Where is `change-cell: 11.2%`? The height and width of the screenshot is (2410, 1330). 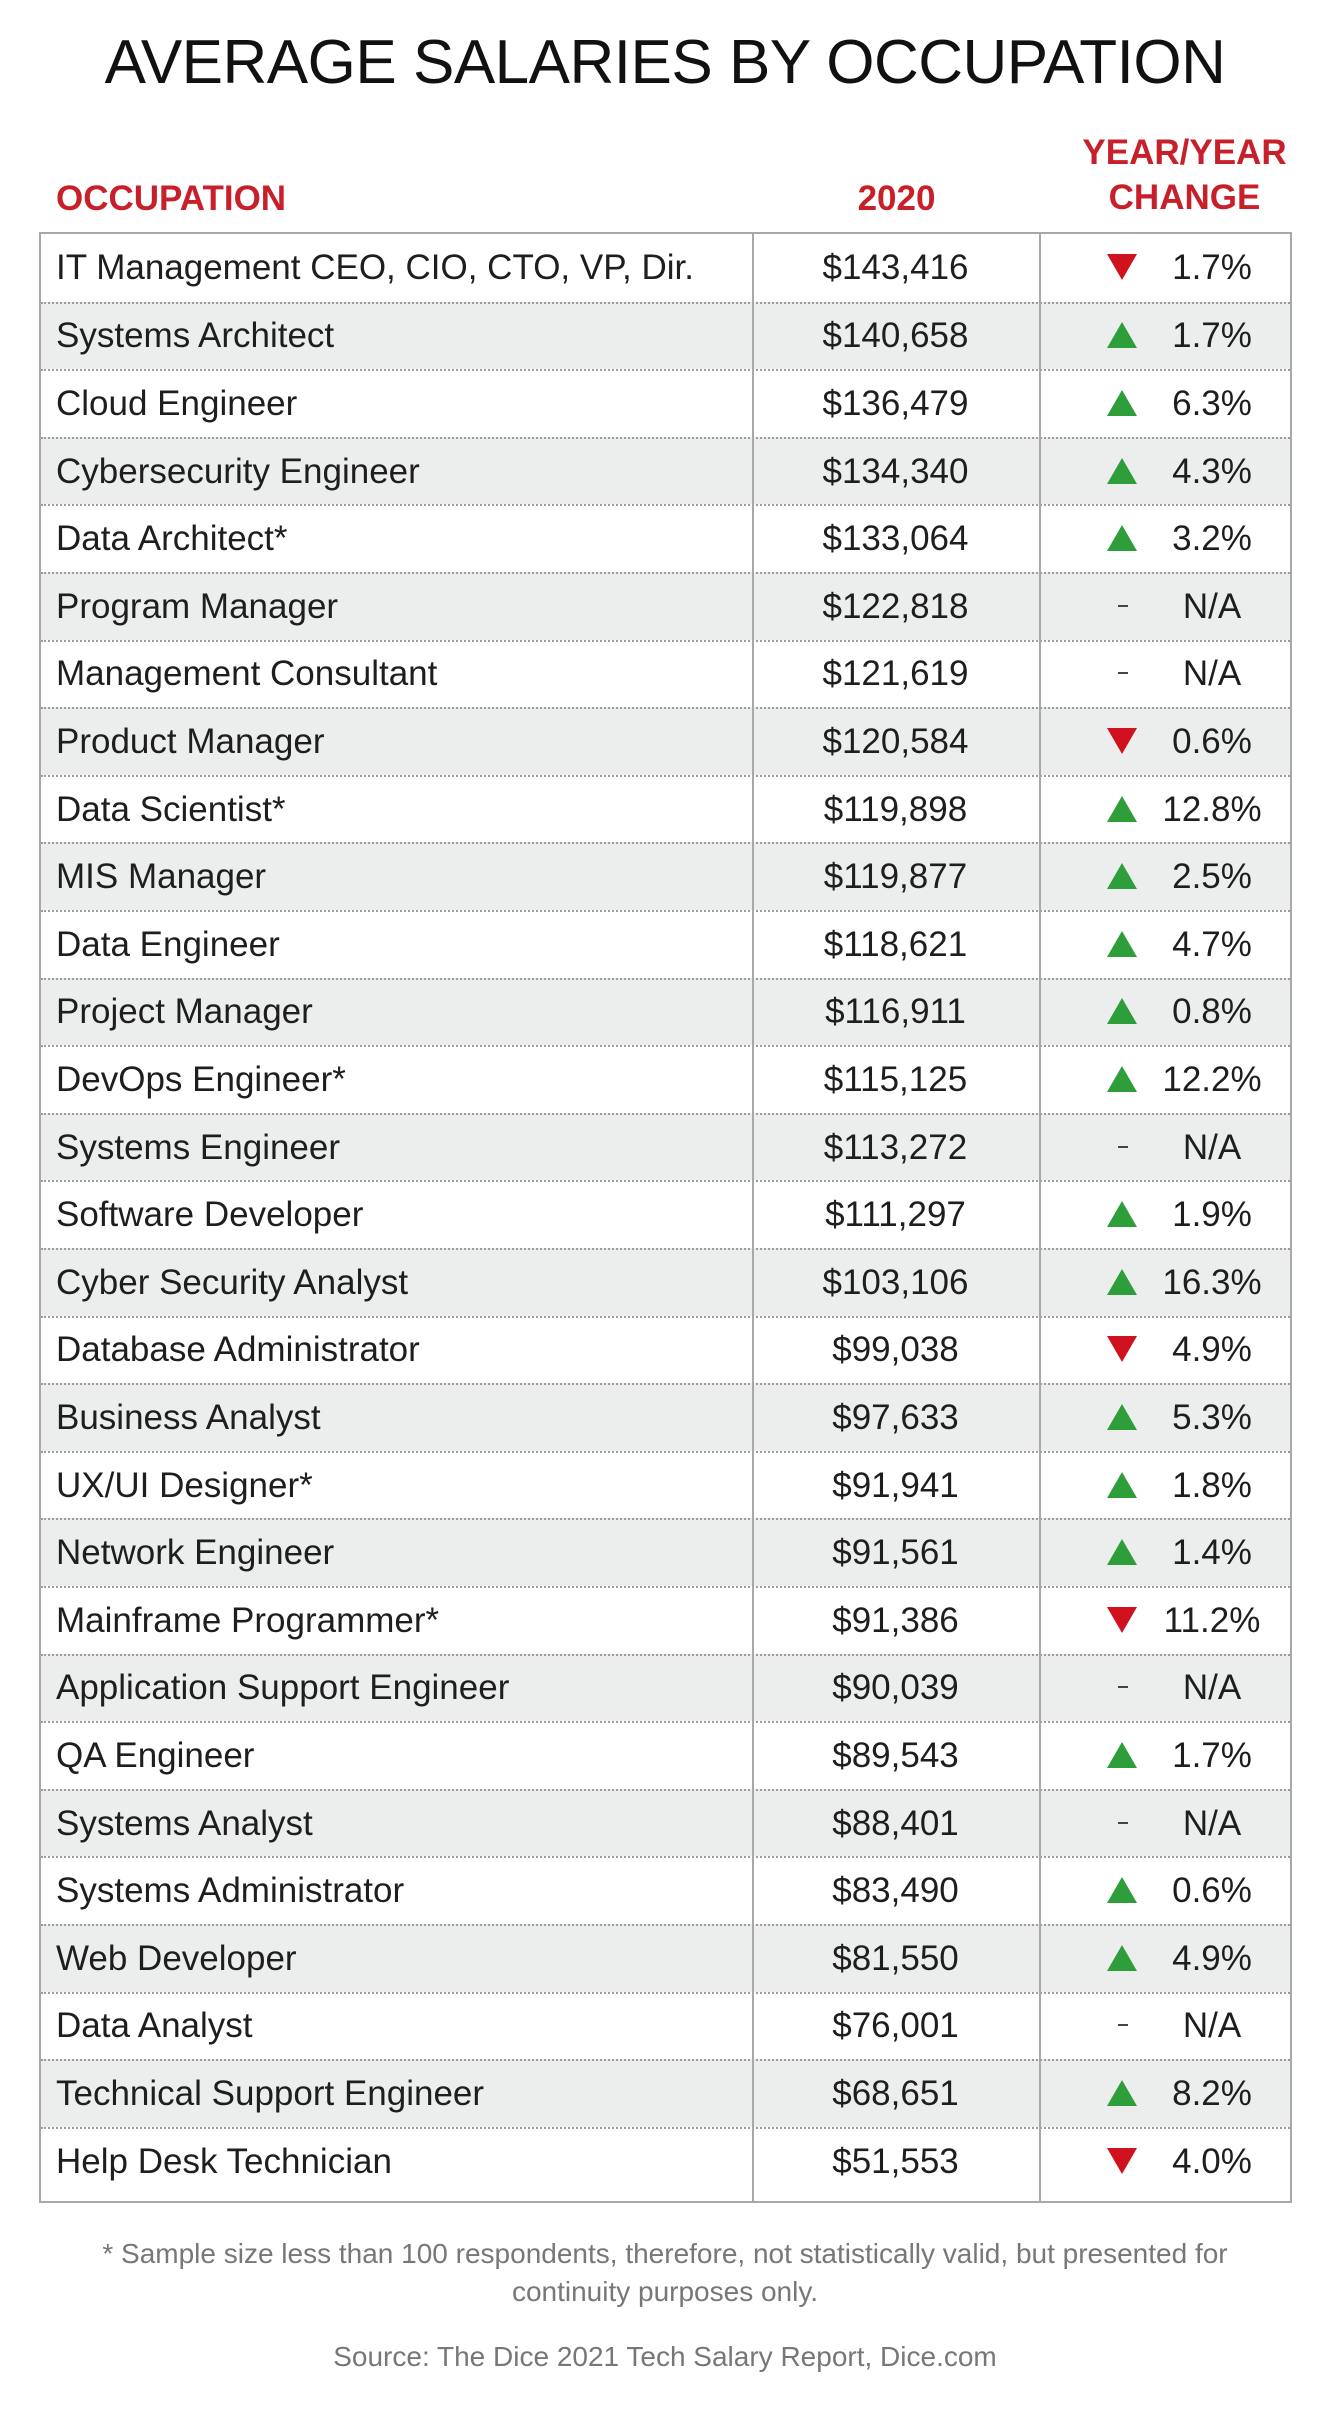
change-cell: 11.2% is located at coordinates (1186, 1621).